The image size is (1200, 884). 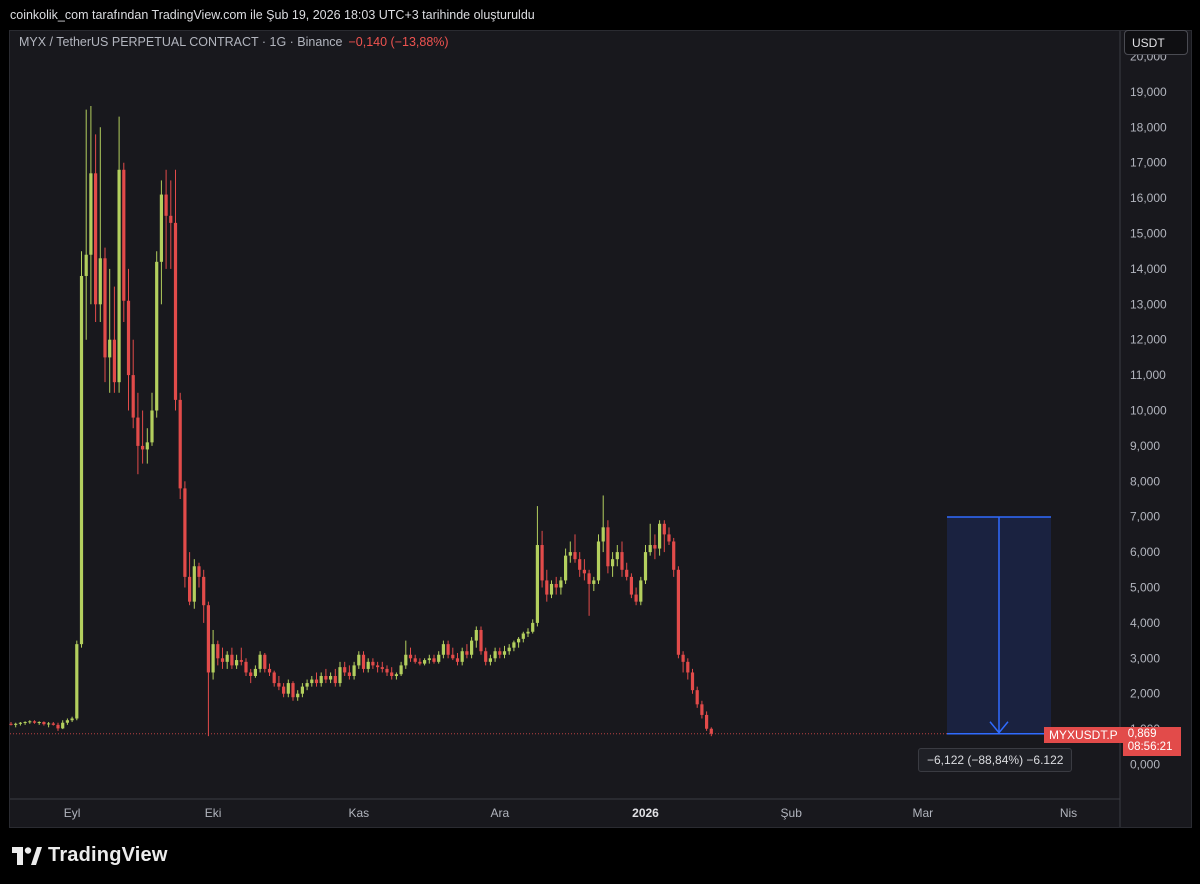 What do you see at coordinates (213, 813) in the screenshot?
I see `x-tick-label: Eki` at bounding box center [213, 813].